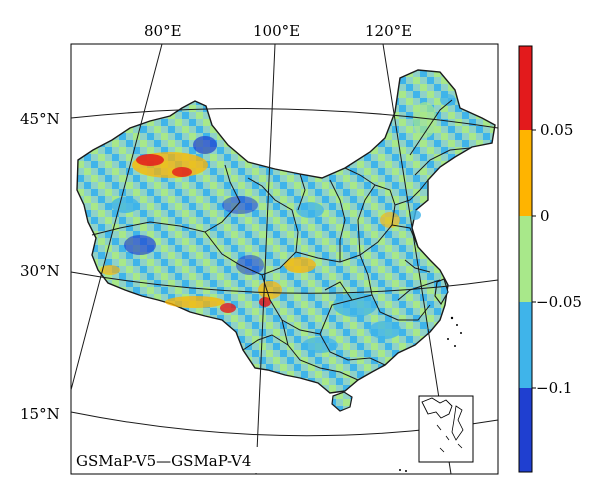 The width and height of the screenshot is (600, 497). What do you see at coordinates (545, 216) in the screenshot?
I see `colorbar-label-0: 0` at bounding box center [545, 216].